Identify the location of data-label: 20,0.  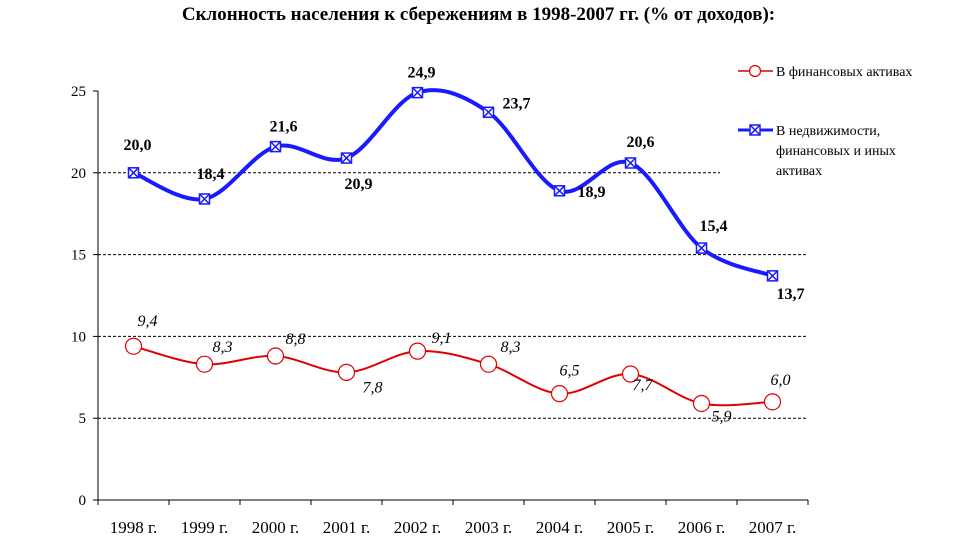
(138, 145).